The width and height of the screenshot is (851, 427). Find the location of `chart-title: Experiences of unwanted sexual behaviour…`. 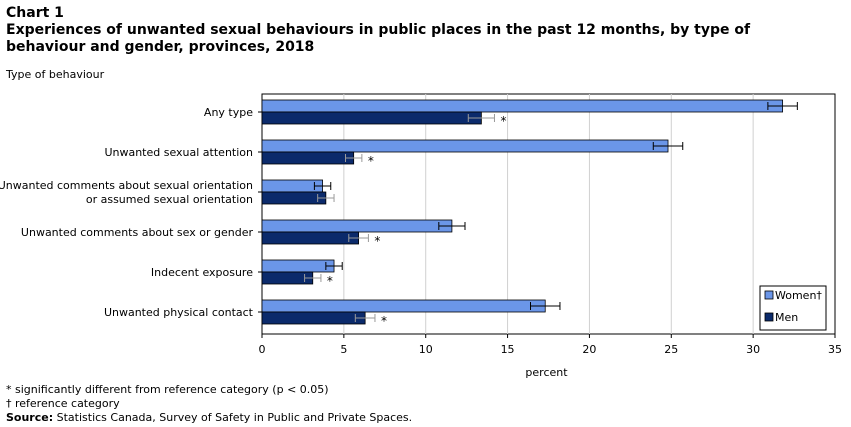

chart-title: Experiences of unwanted sexual behaviour… is located at coordinates (378, 38).